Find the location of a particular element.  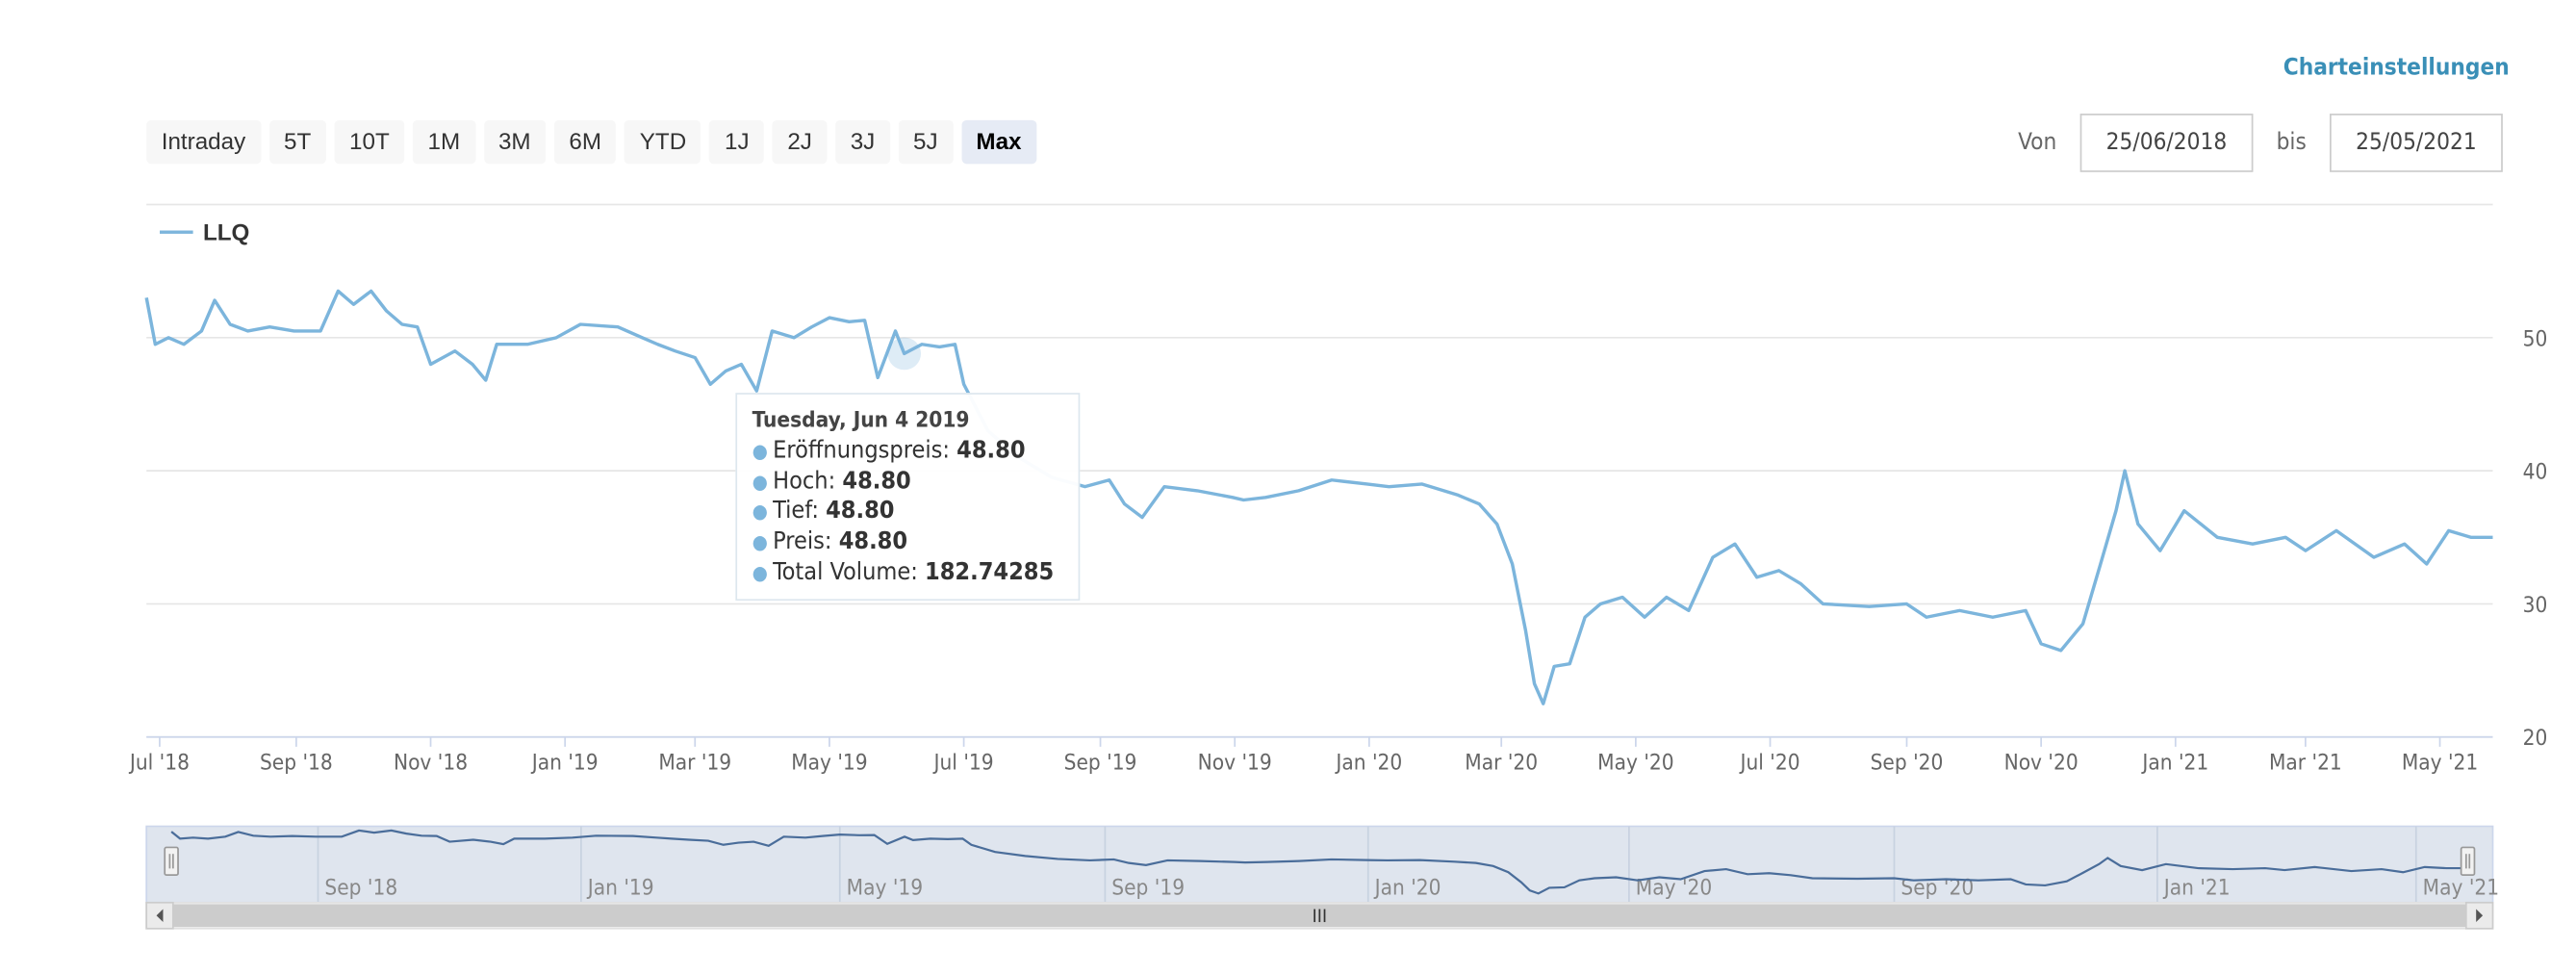

tooltip-row-open: ● Eröffnungspreis: 48.80 is located at coordinates (889, 451).